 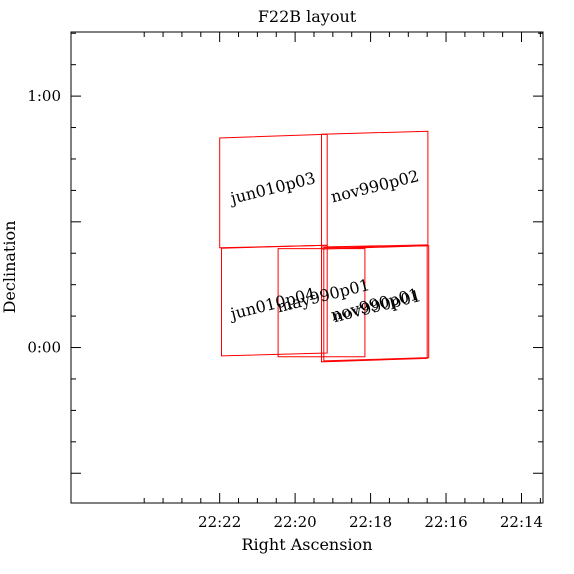 I want to click on field-outline-may990p01, so click(x=321, y=303).